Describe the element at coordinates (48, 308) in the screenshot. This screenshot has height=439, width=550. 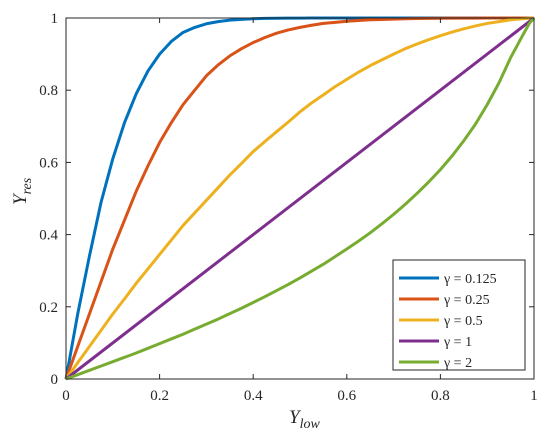
I see `y-tick-label: 0.2` at that location.